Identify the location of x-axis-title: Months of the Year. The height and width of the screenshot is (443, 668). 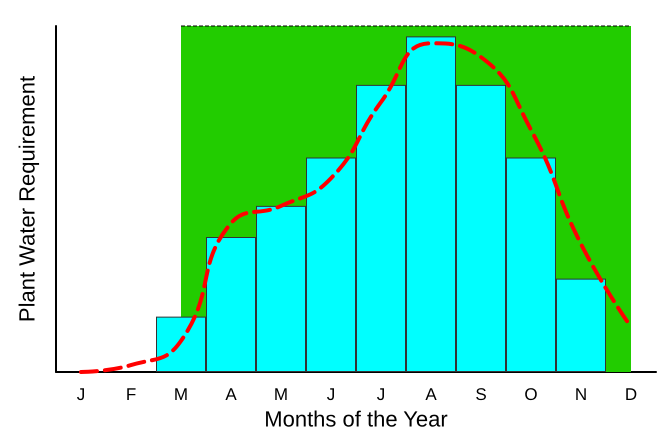
(356, 419).